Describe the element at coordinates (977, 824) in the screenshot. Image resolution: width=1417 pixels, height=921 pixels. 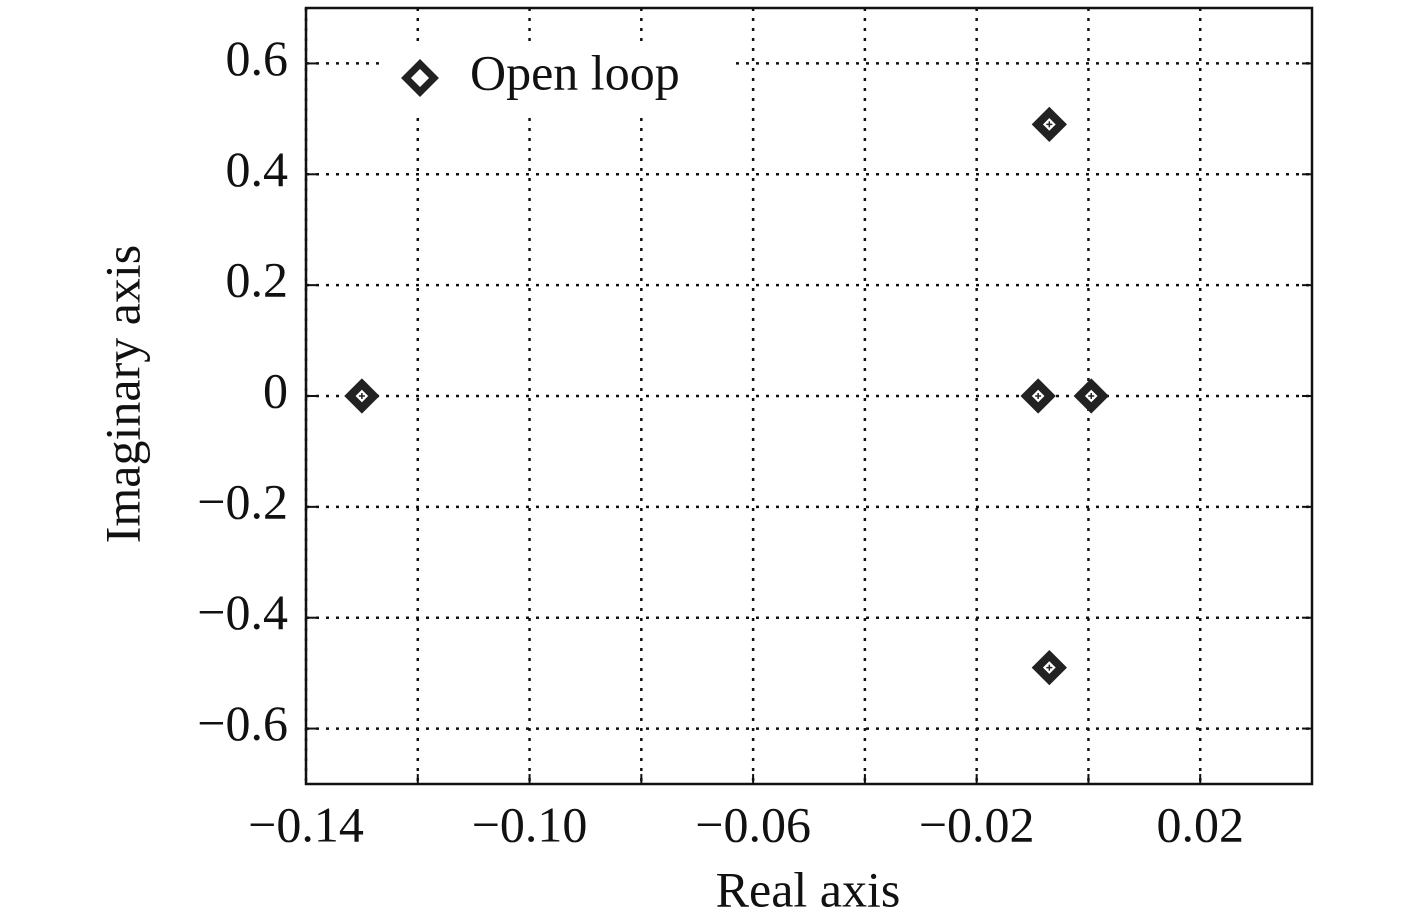
I see `x-tick-label: −0.02` at that location.